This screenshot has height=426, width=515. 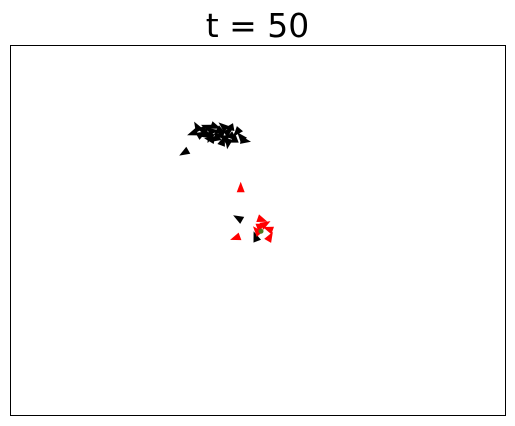 I want to click on chart-title: t = 50, so click(x=257, y=25).